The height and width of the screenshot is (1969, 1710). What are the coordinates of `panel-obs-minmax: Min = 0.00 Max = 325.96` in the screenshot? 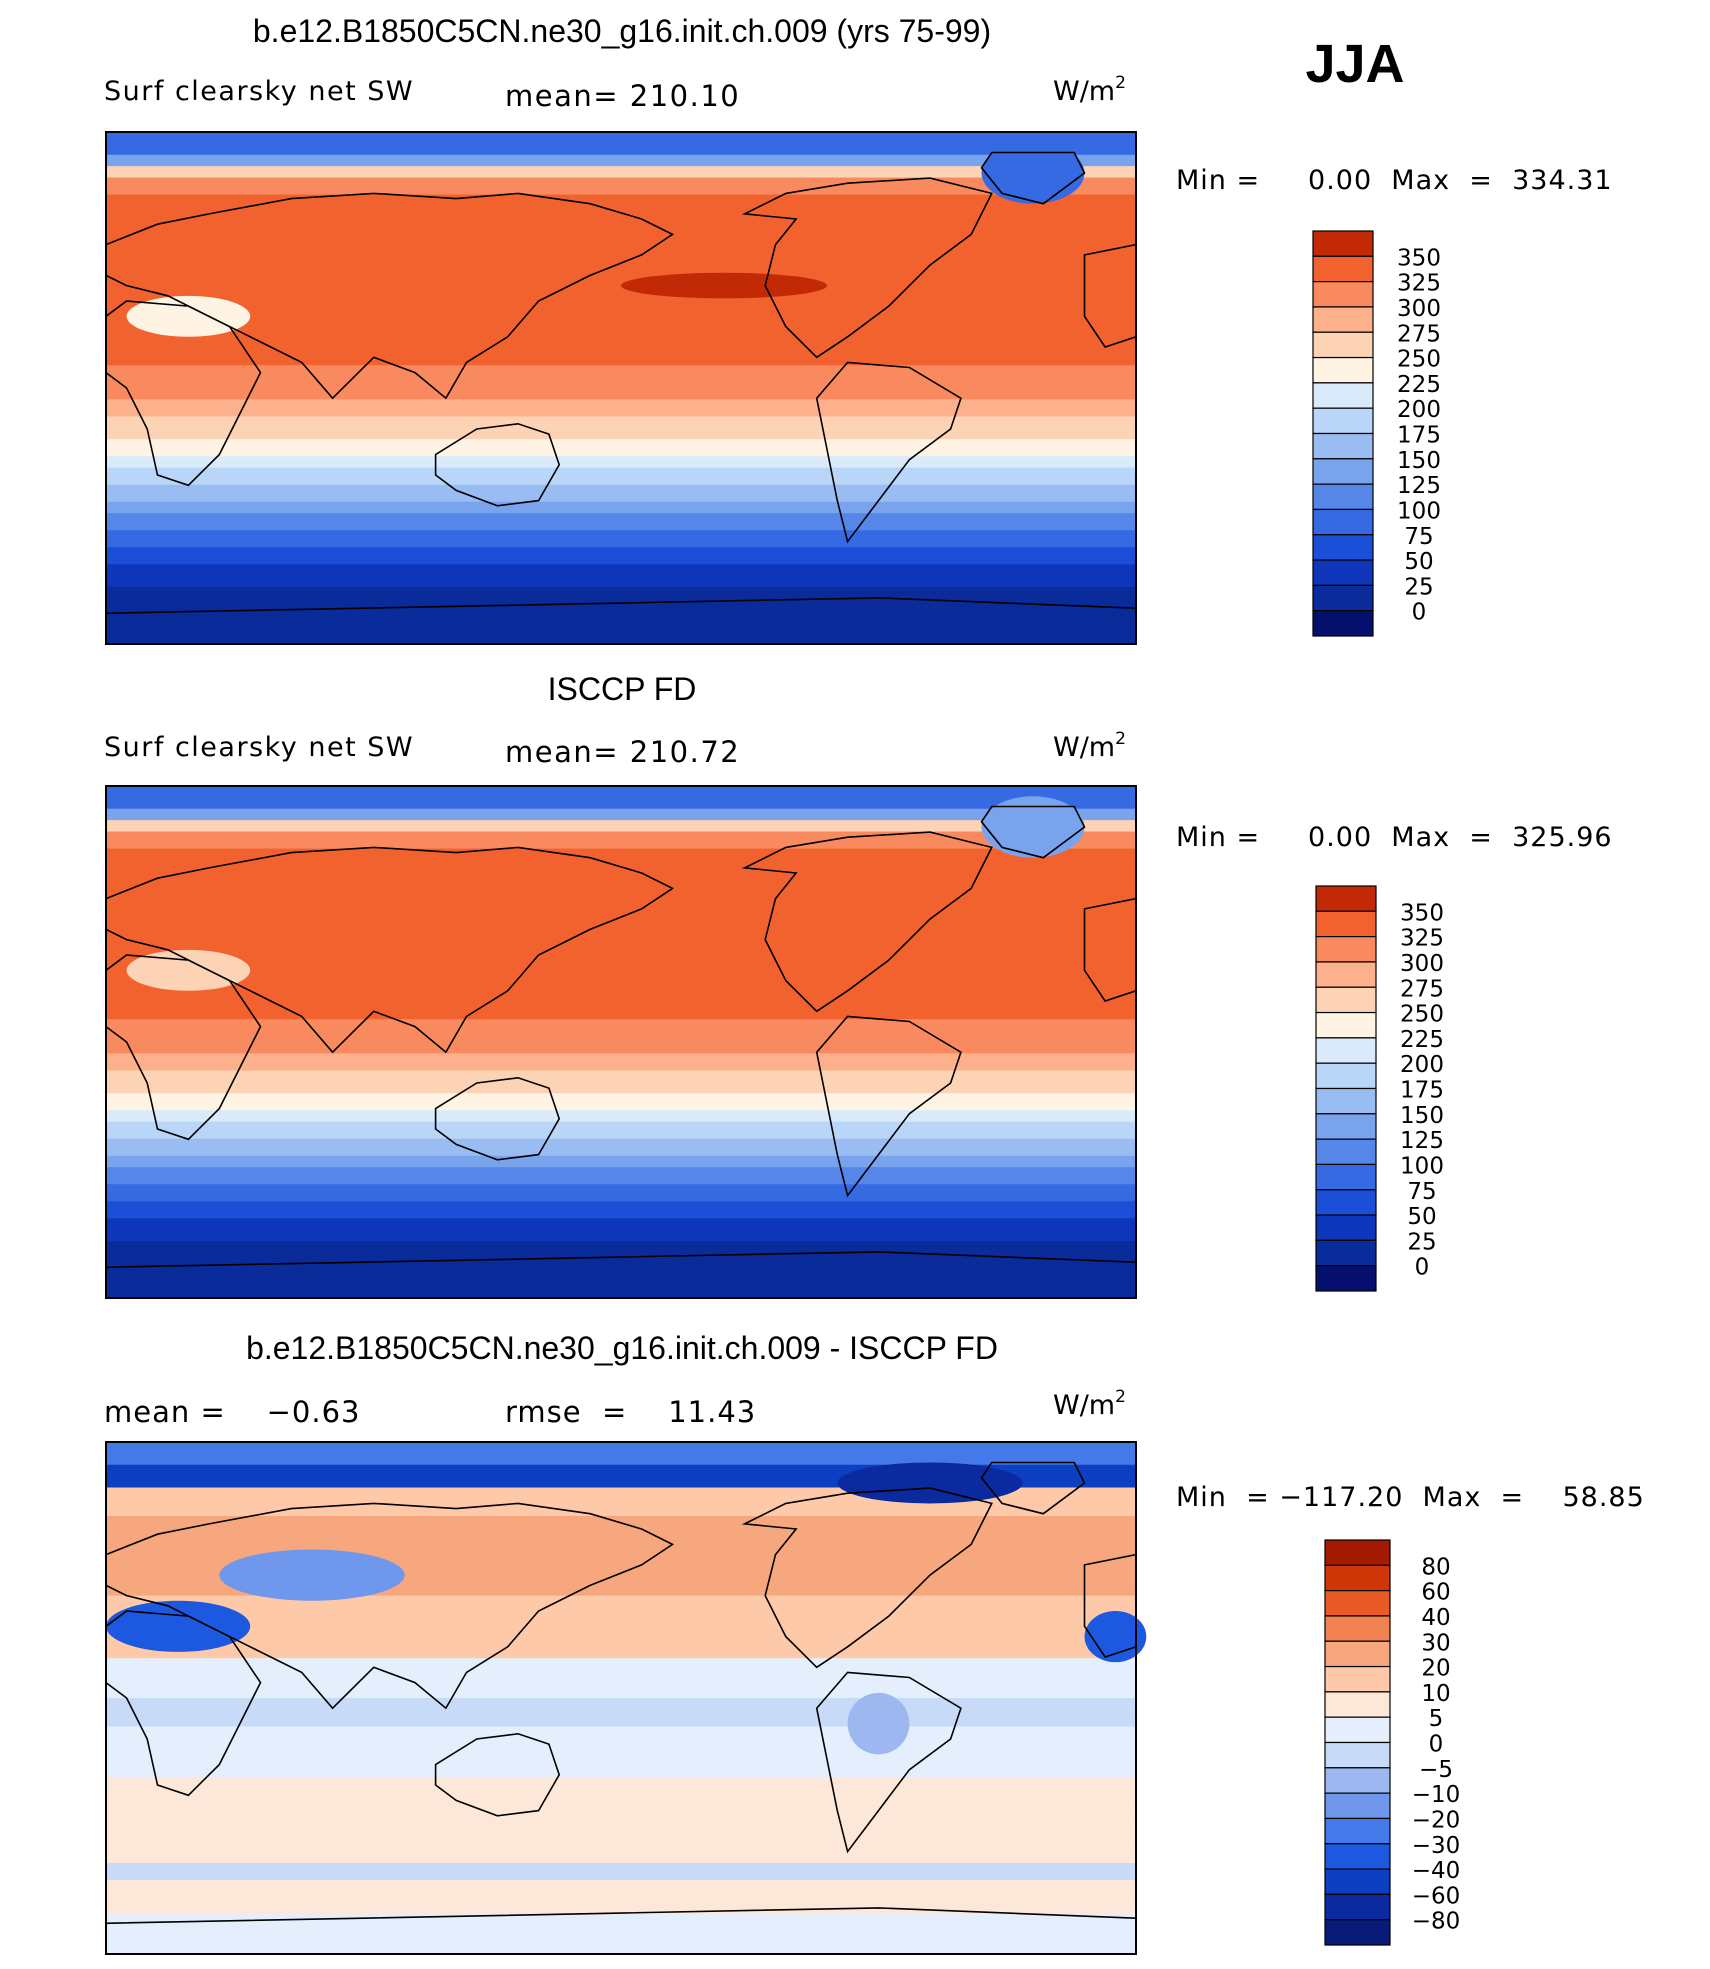 It's located at (1394, 837).